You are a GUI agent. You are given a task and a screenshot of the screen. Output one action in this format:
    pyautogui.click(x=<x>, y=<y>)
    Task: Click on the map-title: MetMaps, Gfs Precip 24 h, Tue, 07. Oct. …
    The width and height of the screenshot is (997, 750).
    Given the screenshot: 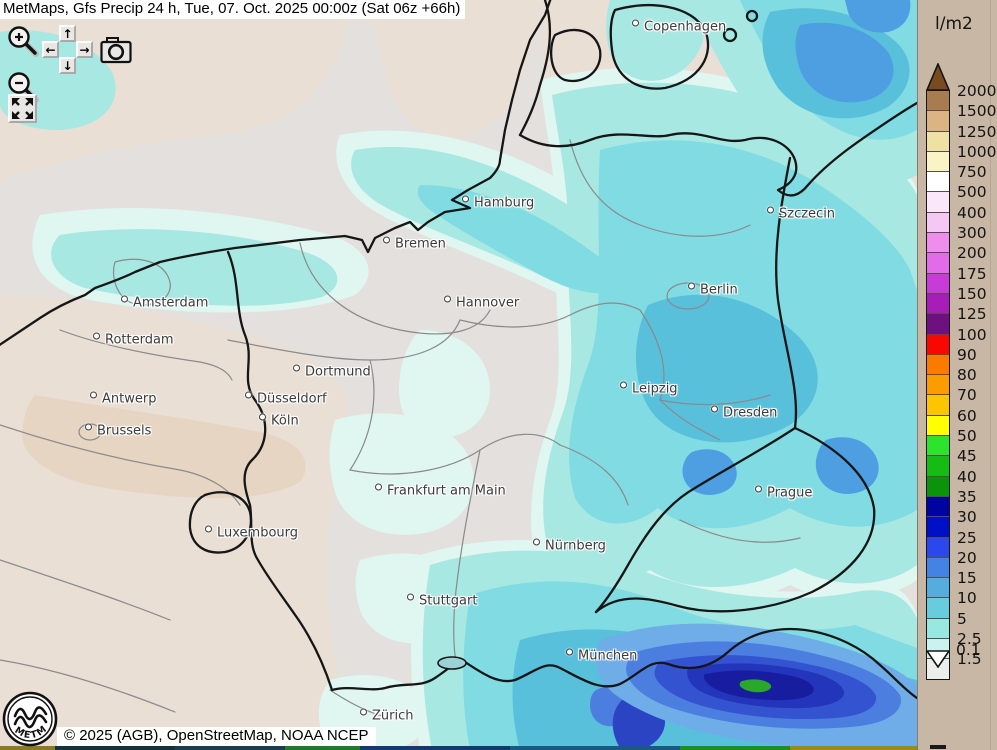 What is the action you would take?
    pyautogui.click(x=233, y=9)
    